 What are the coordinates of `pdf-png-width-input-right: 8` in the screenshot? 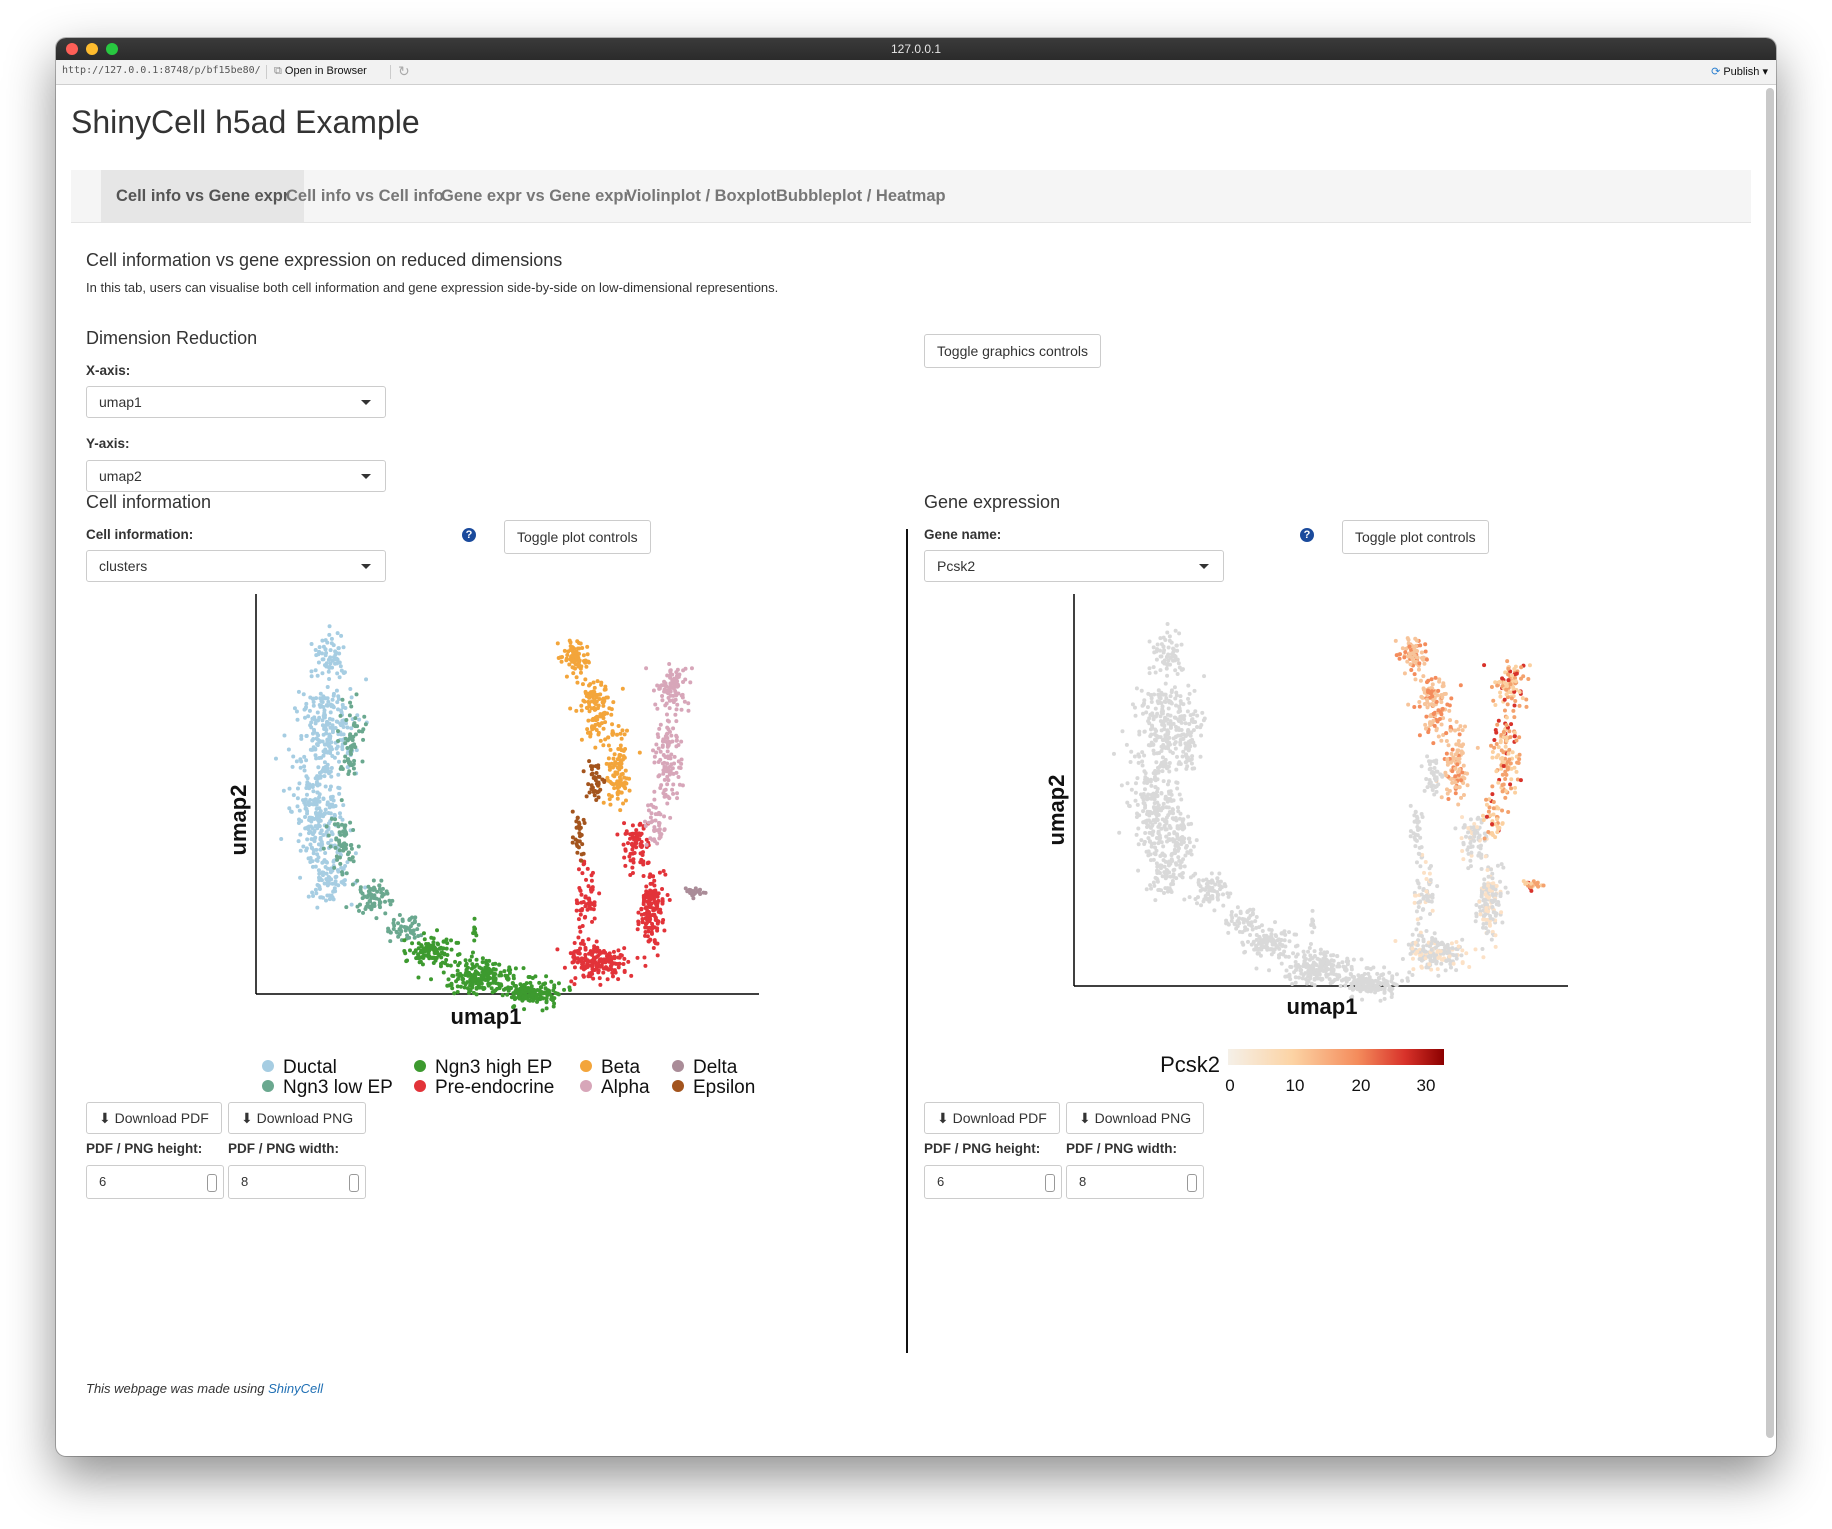 It's located at (1135, 1182).